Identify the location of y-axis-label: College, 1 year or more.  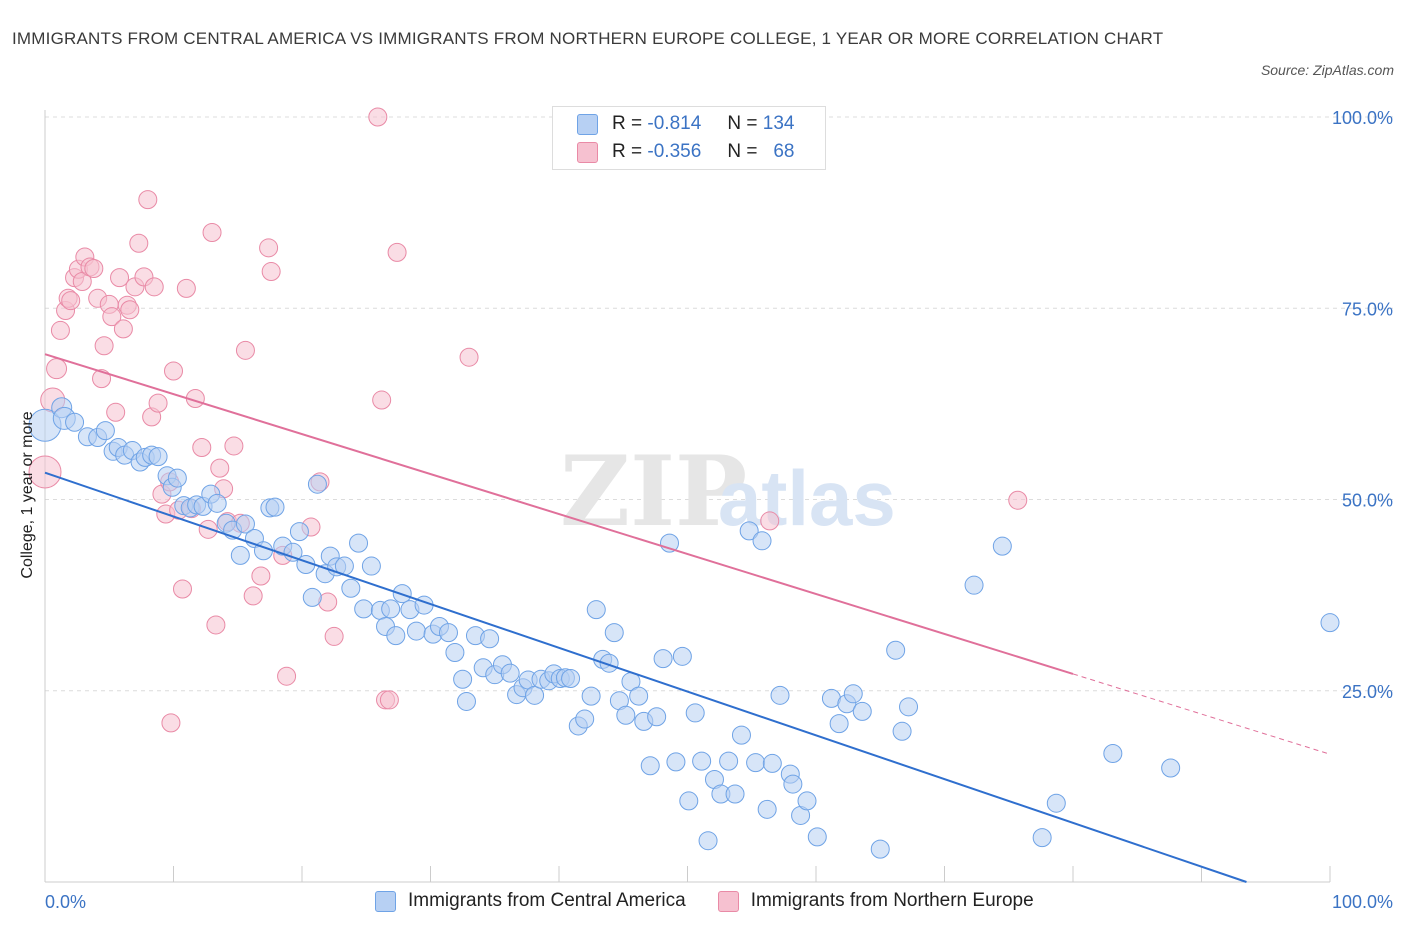
(27, 495).